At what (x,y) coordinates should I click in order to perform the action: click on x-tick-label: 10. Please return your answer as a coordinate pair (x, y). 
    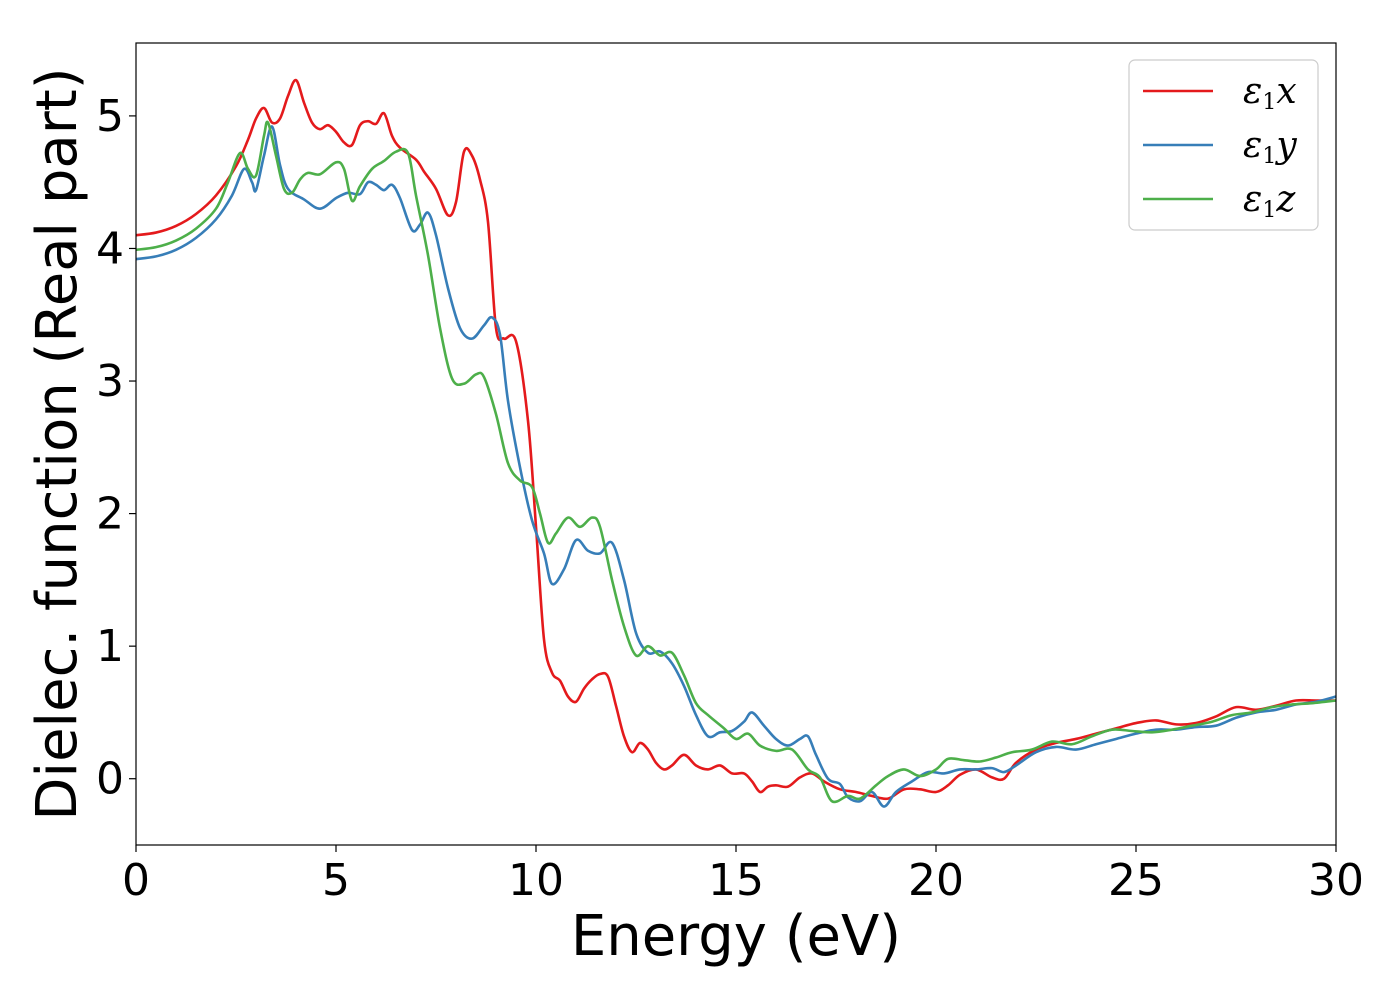
    Looking at the image, I should click on (536, 880).